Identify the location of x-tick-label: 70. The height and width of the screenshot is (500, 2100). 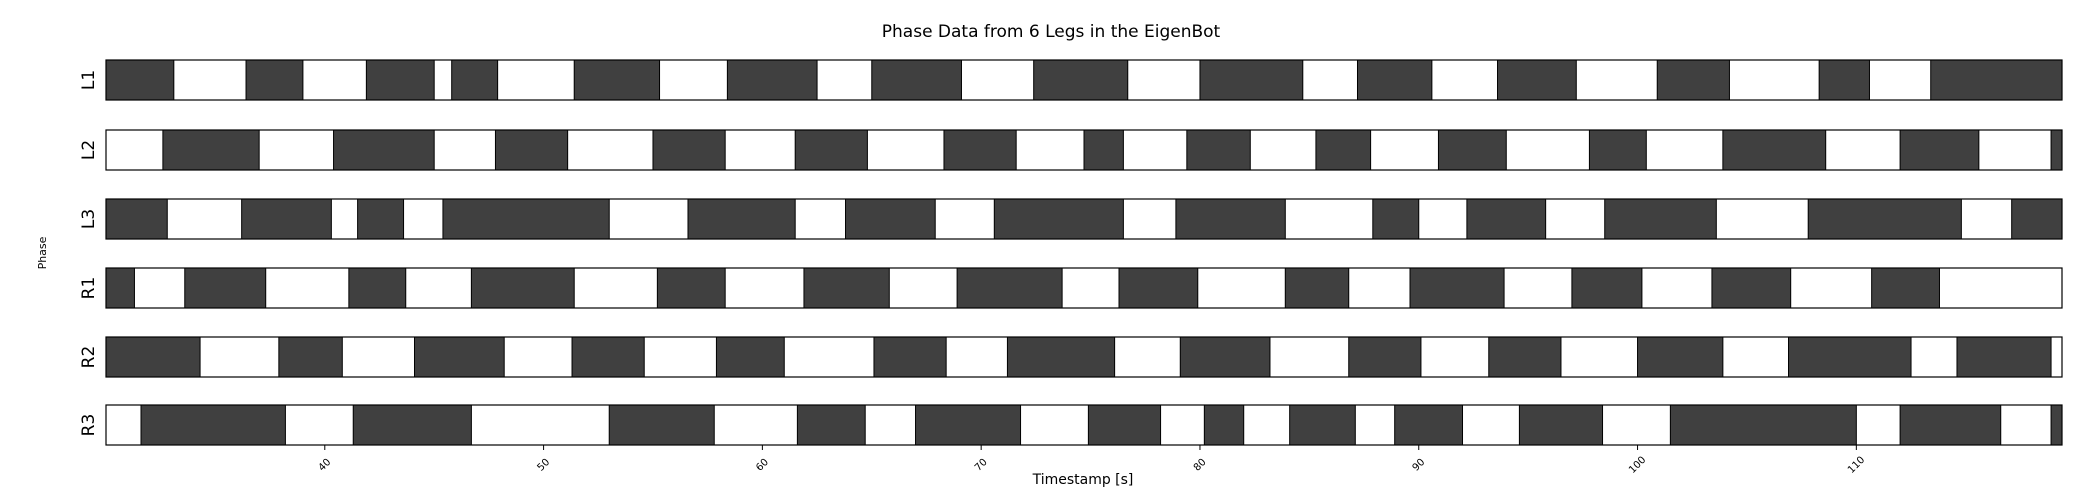
(981, 465).